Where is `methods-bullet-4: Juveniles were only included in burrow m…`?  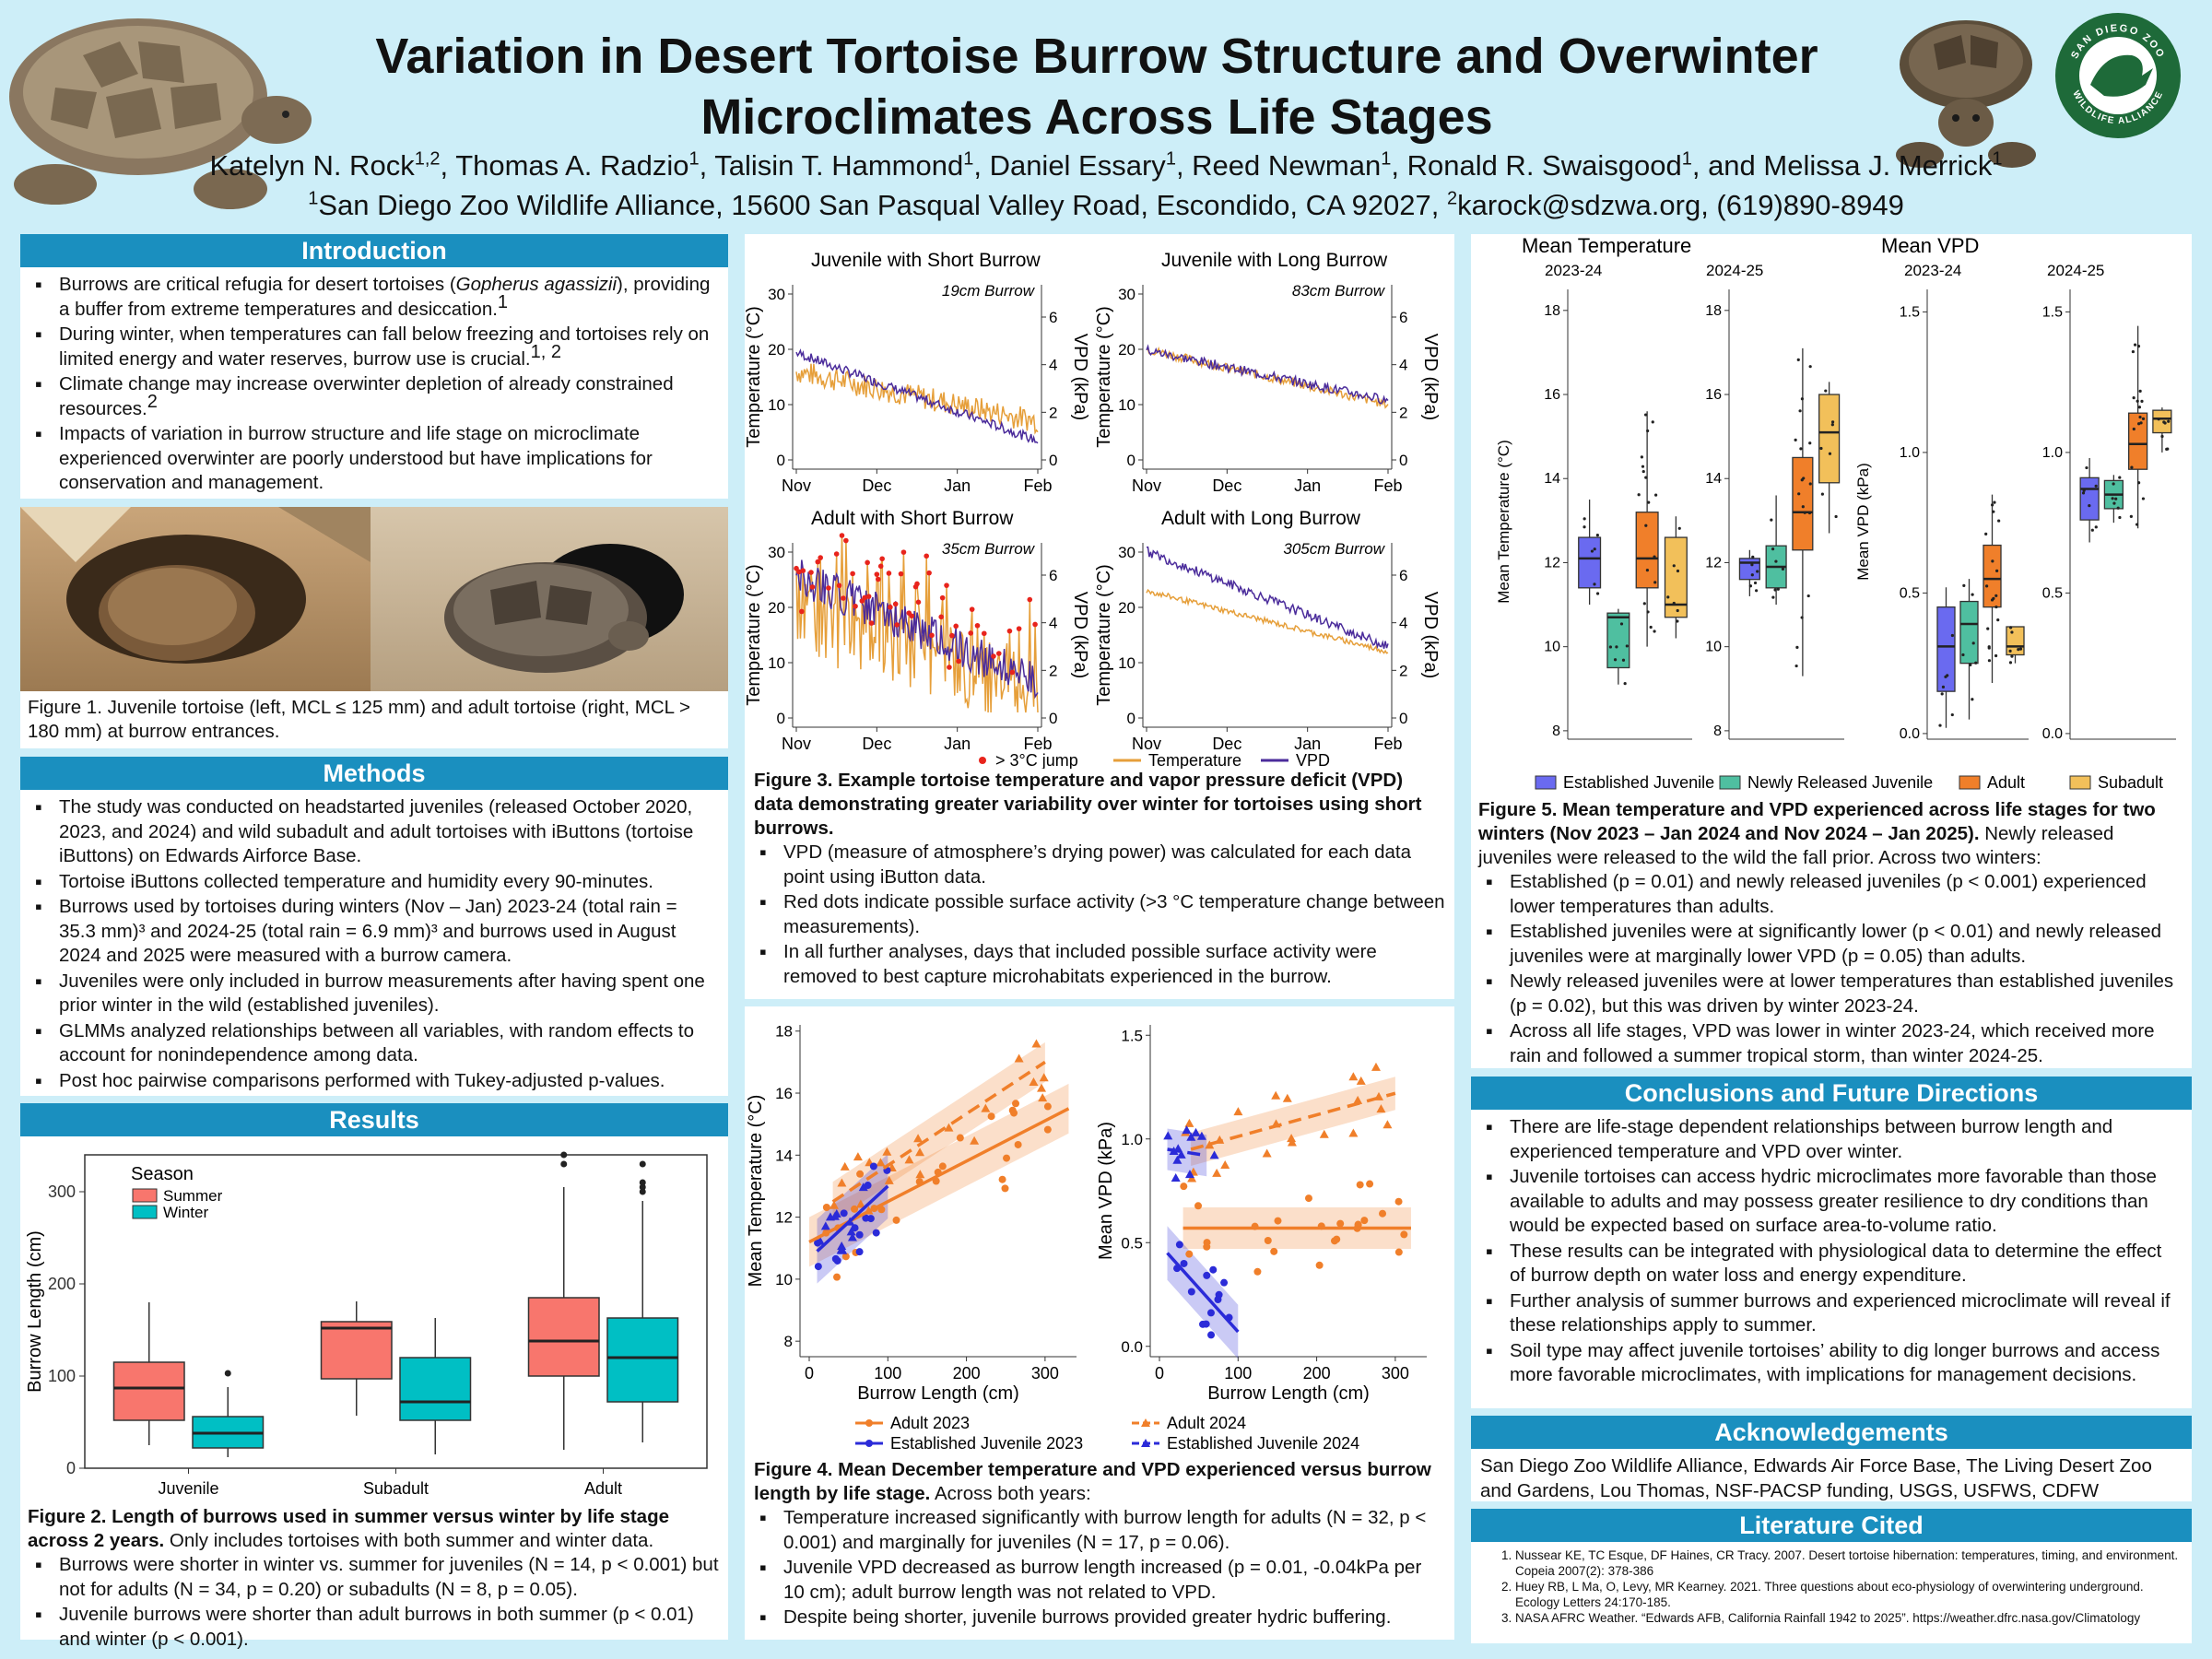
methods-bullet-4: Juveniles were only included in burrow m… is located at coordinates (374, 994).